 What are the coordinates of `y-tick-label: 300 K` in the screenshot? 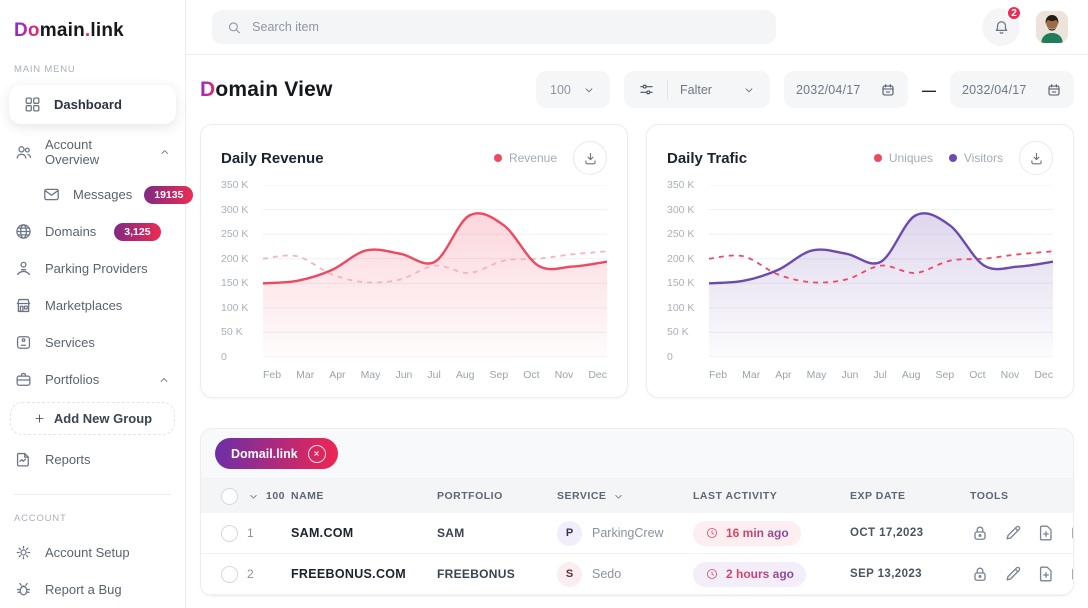 It's located at (235, 209).